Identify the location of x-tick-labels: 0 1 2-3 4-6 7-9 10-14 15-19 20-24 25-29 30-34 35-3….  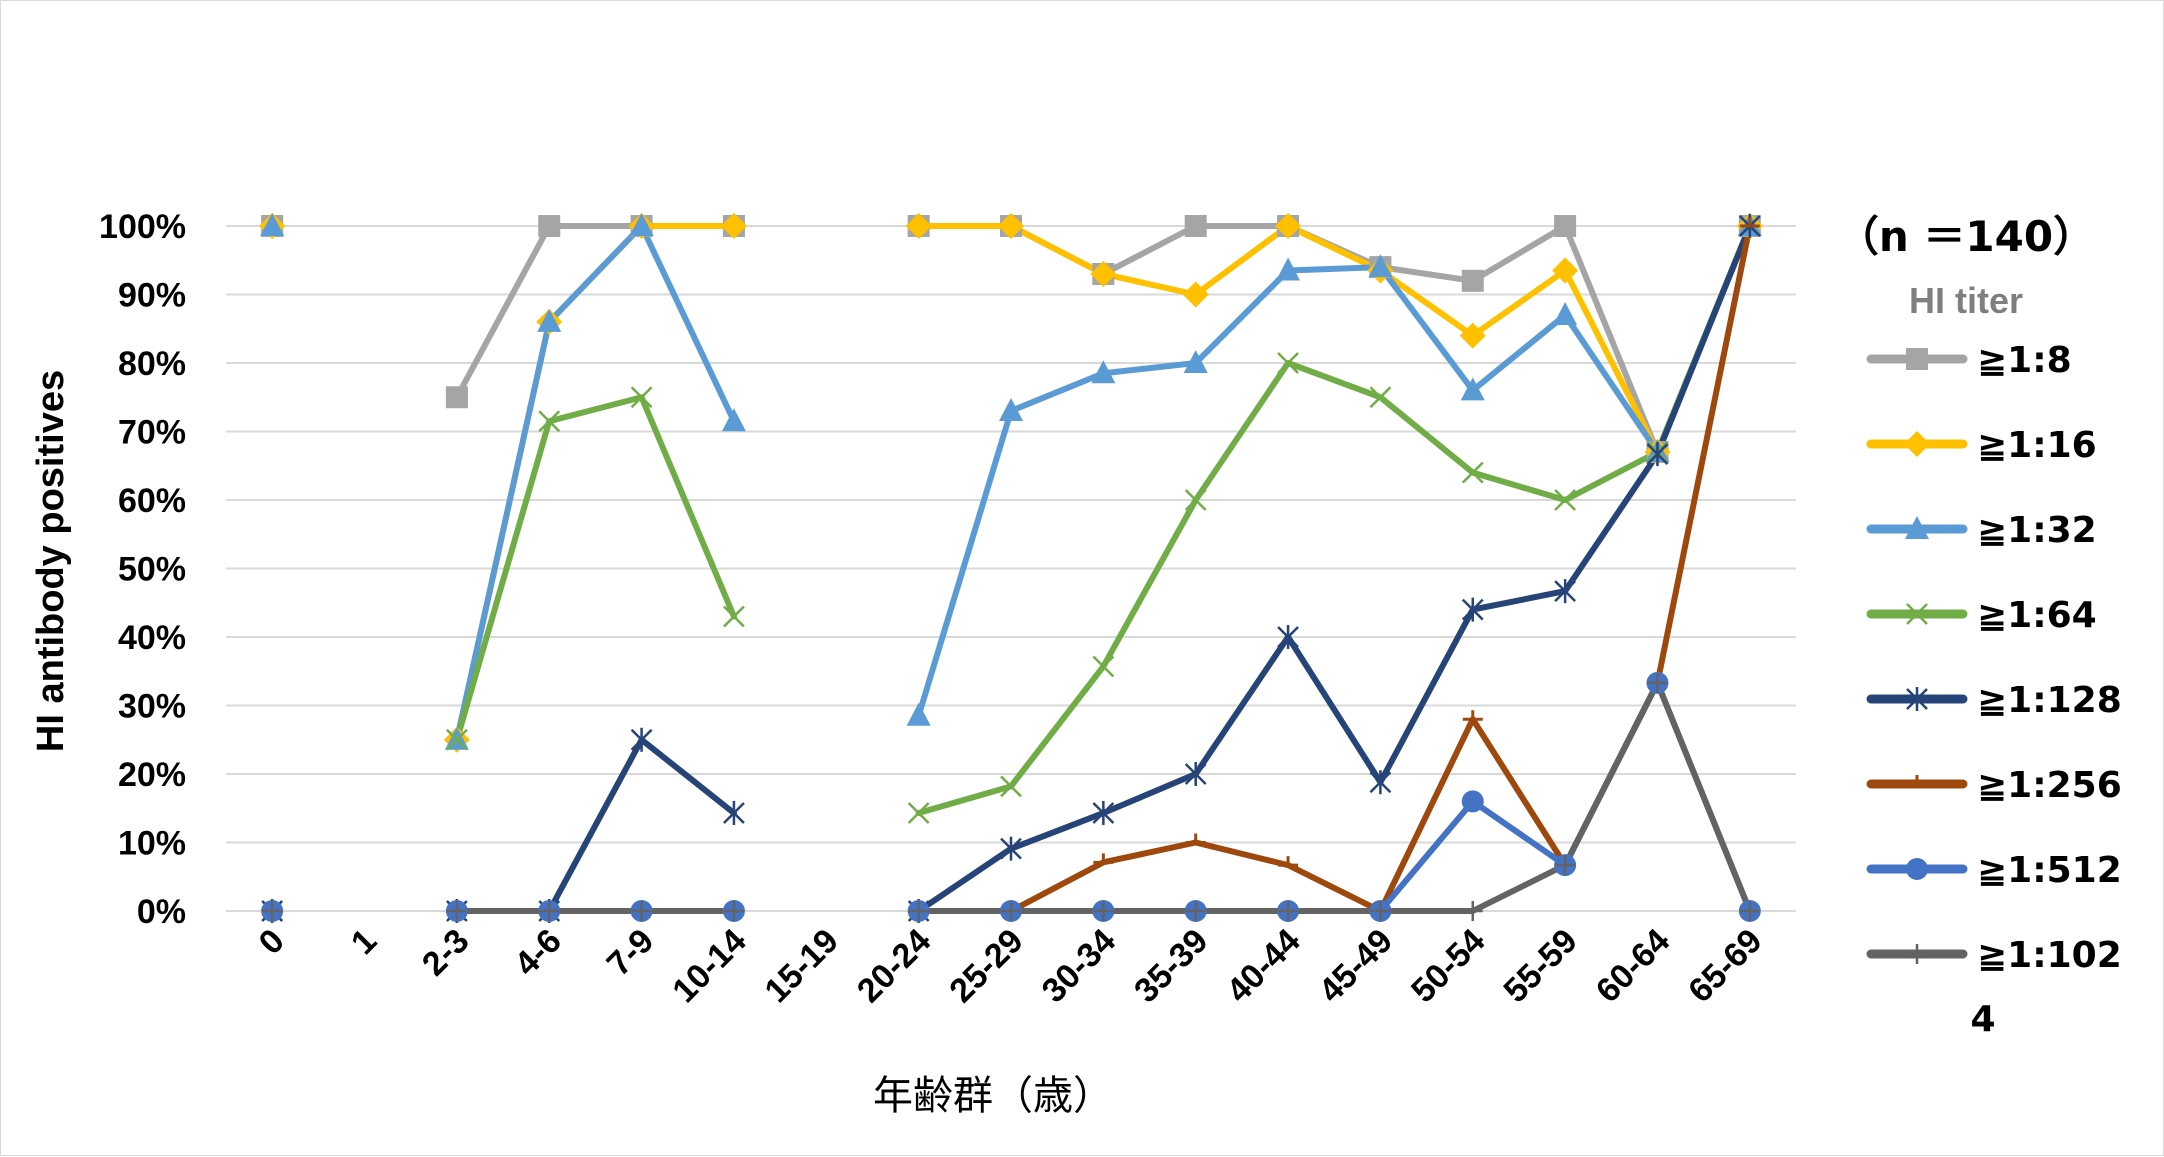
(1011, 966).